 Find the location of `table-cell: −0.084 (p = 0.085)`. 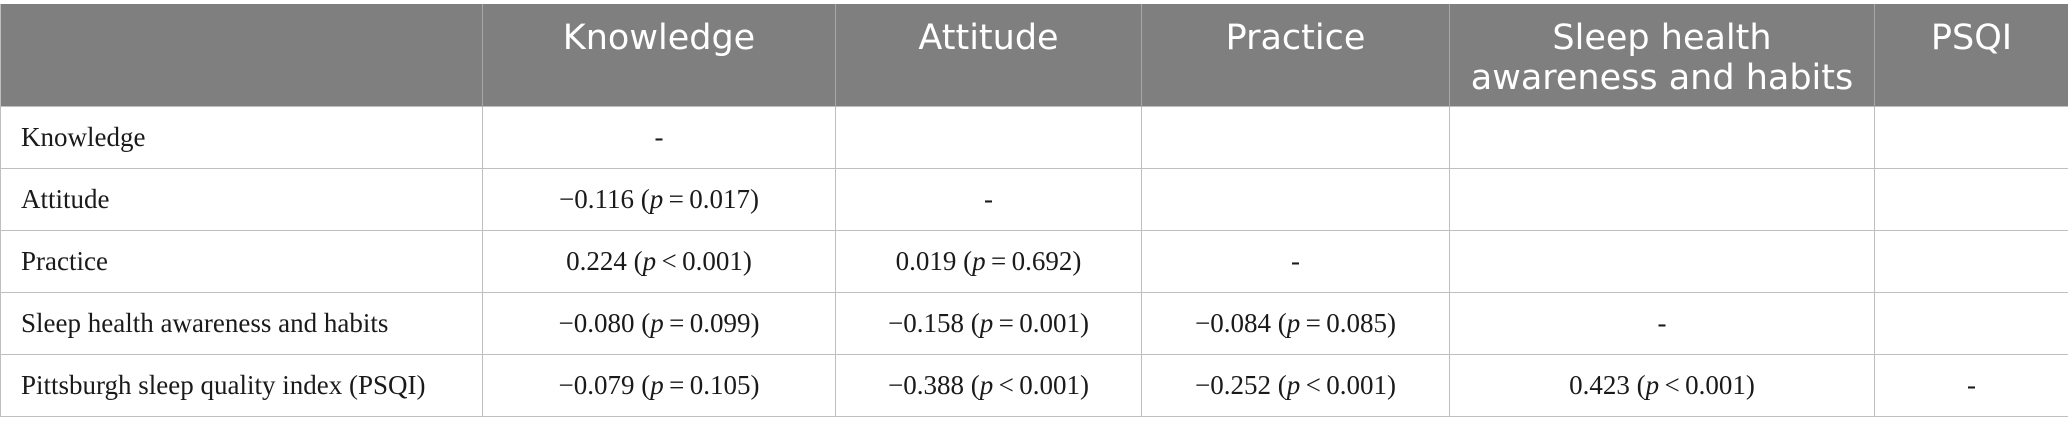

table-cell: −0.084 (p = 0.085) is located at coordinates (1295, 323).